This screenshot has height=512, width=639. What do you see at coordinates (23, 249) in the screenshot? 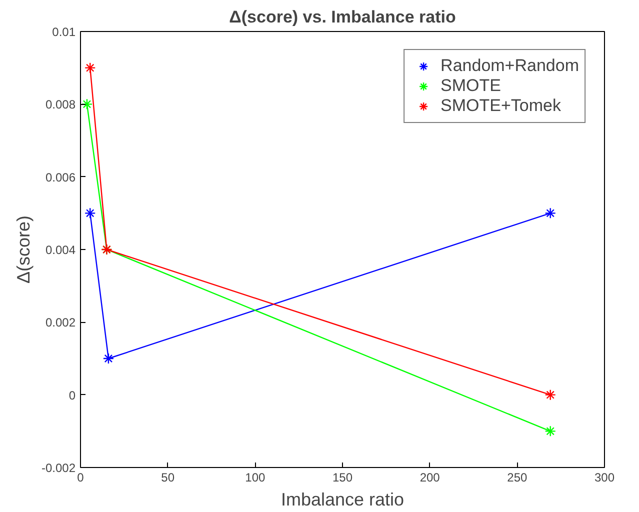
I see `y-axis-title: Δ(score)` at bounding box center [23, 249].